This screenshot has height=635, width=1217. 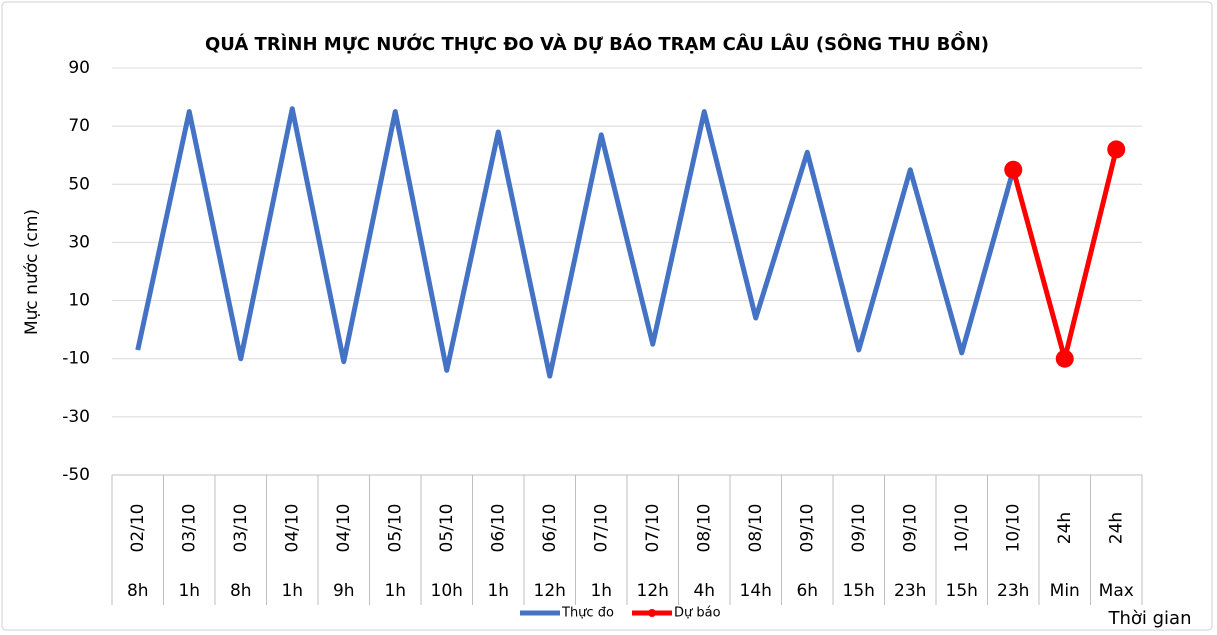 What do you see at coordinates (1065, 591) in the screenshot?
I see `x-tick-label: Min` at bounding box center [1065, 591].